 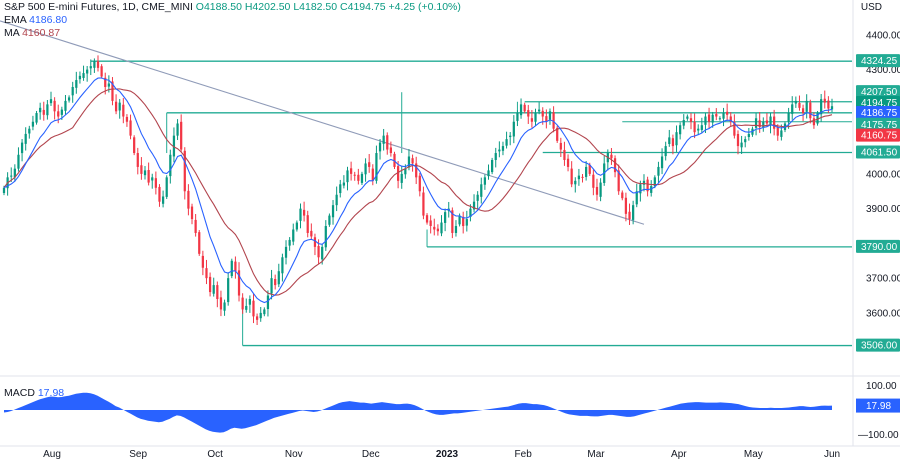 I want to click on price-label-level: 4207.50, so click(x=878, y=92).